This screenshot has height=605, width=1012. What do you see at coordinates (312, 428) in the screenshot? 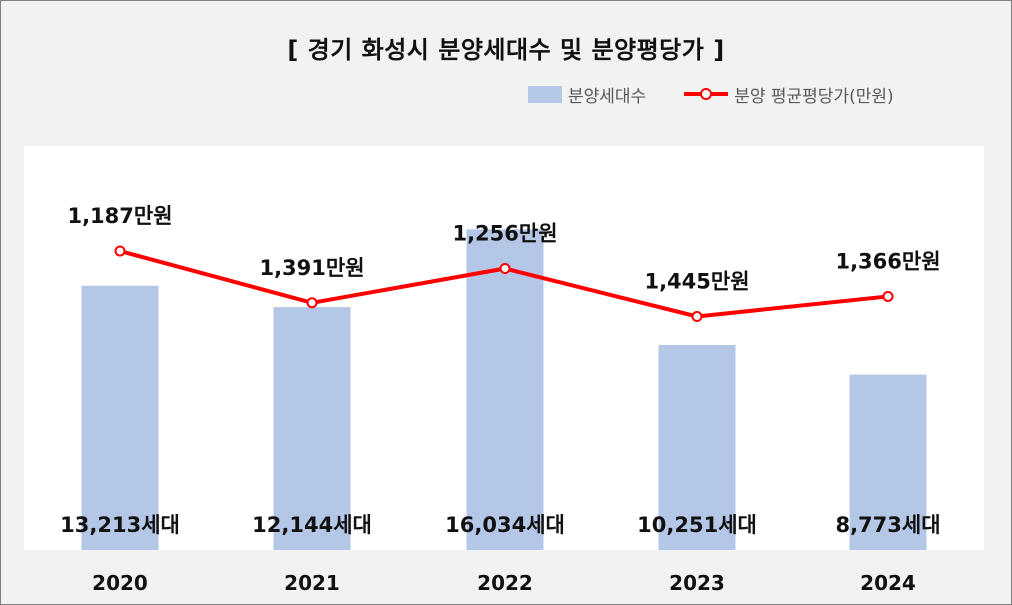
I see `bar-2021` at bounding box center [312, 428].